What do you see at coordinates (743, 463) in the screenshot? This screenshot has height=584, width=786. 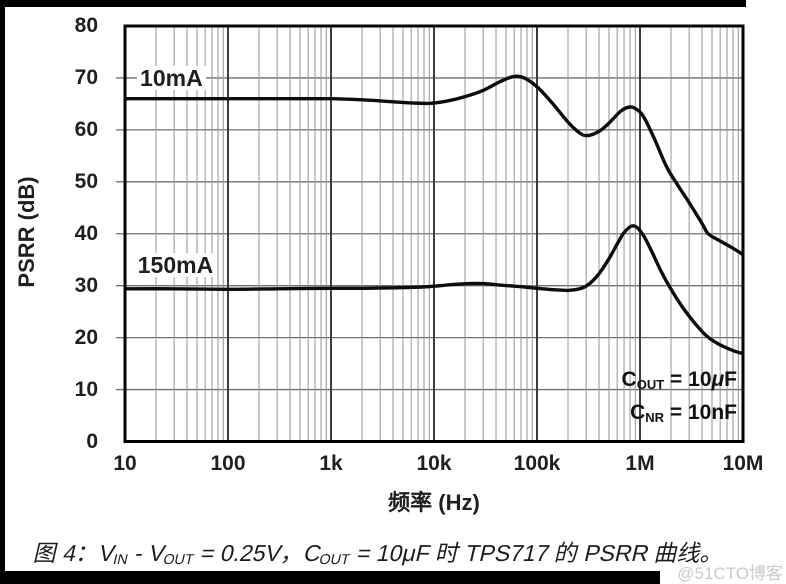 I see `x-tick-label: 10M` at bounding box center [743, 463].